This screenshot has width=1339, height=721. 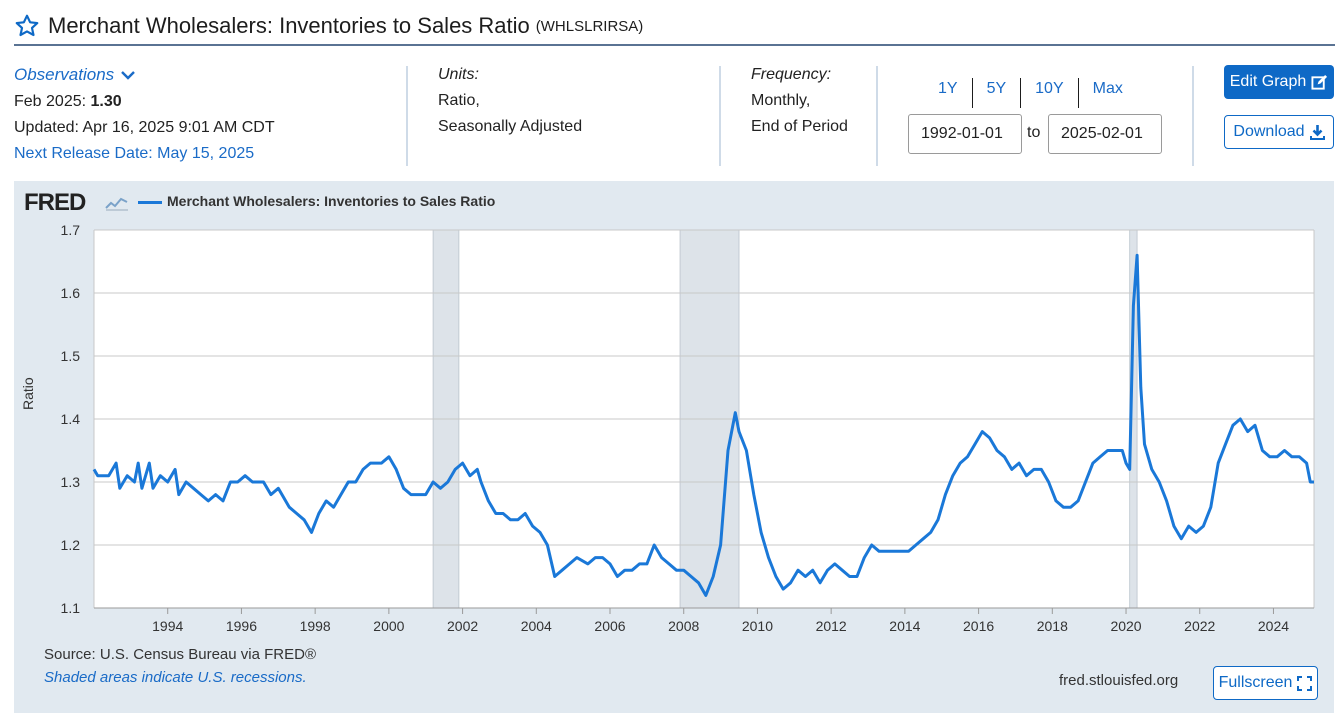 I want to click on fullscreen-button: Fullscreen, so click(x=1265, y=683).